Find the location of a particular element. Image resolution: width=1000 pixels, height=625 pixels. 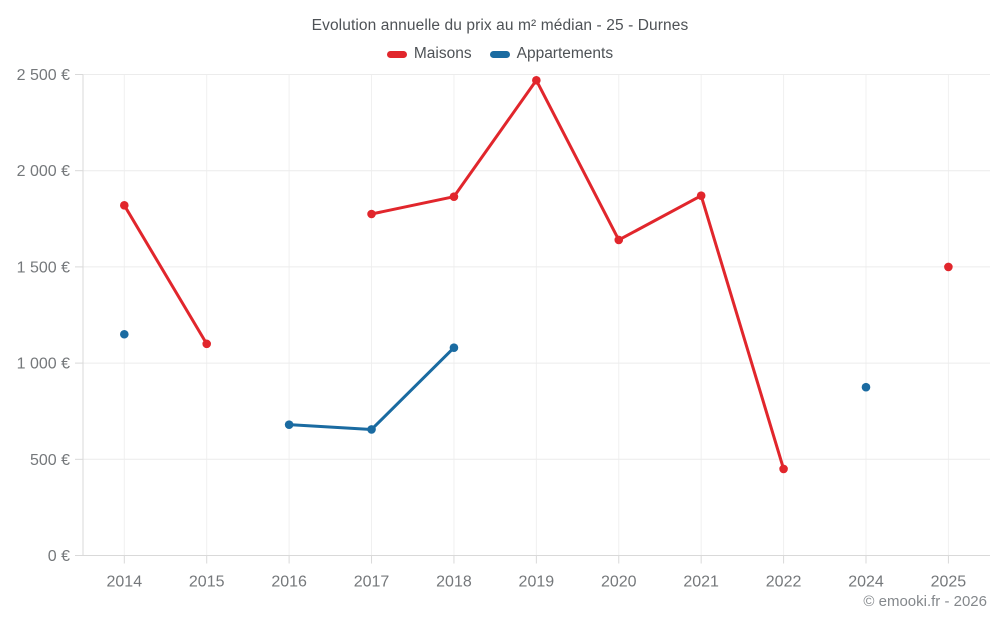

data-point-appartements-2014 is located at coordinates (124, 334).